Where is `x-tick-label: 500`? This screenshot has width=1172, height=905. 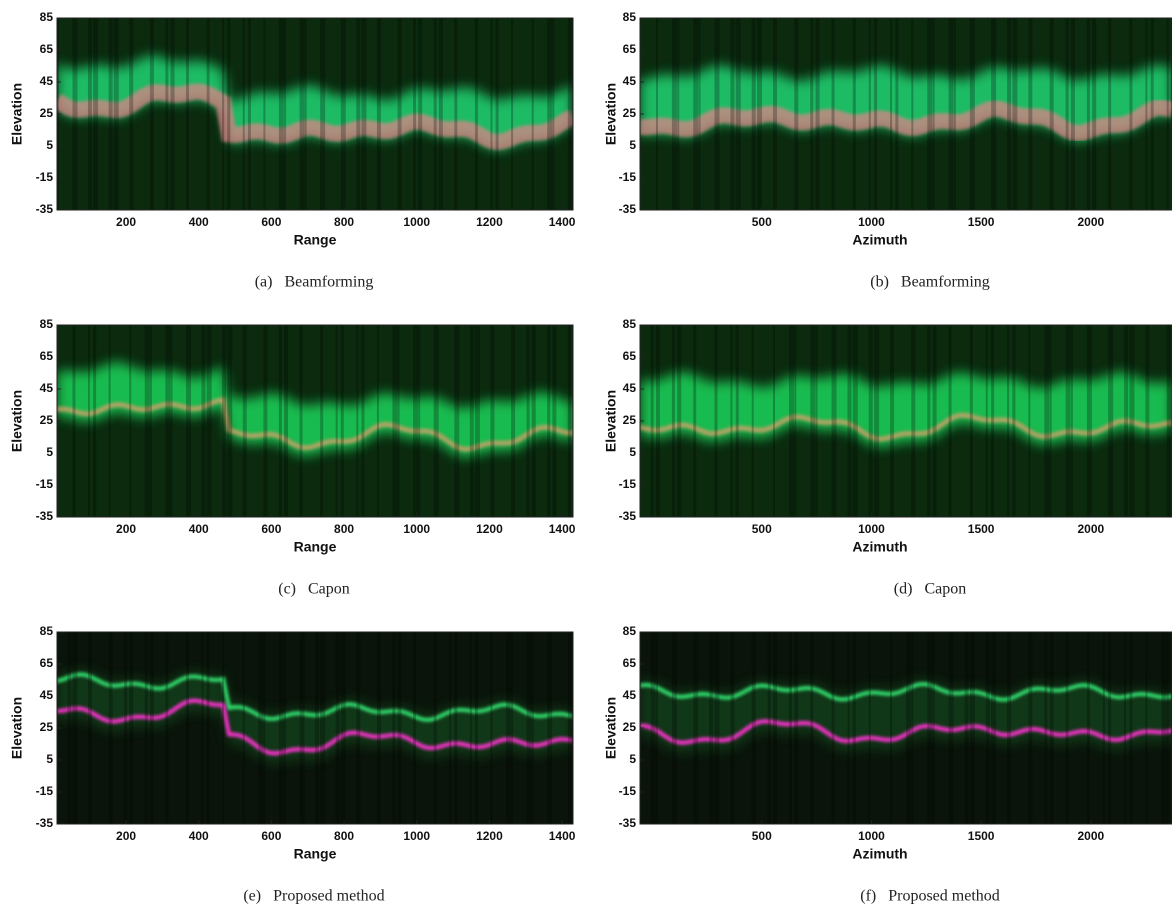 x-tick-label: 500 is located at coordinates (762, 222).